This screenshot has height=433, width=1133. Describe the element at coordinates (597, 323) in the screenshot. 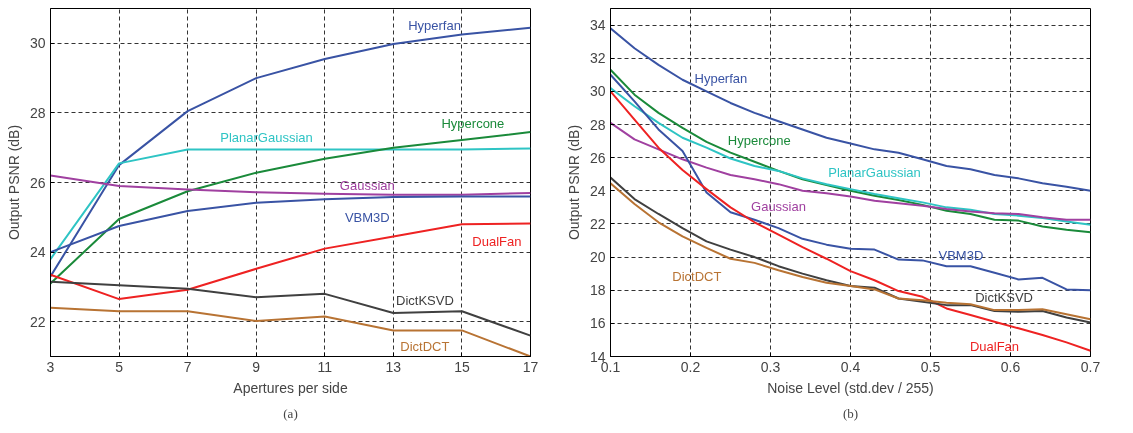

I see `y-tick-label: 16` at that location.